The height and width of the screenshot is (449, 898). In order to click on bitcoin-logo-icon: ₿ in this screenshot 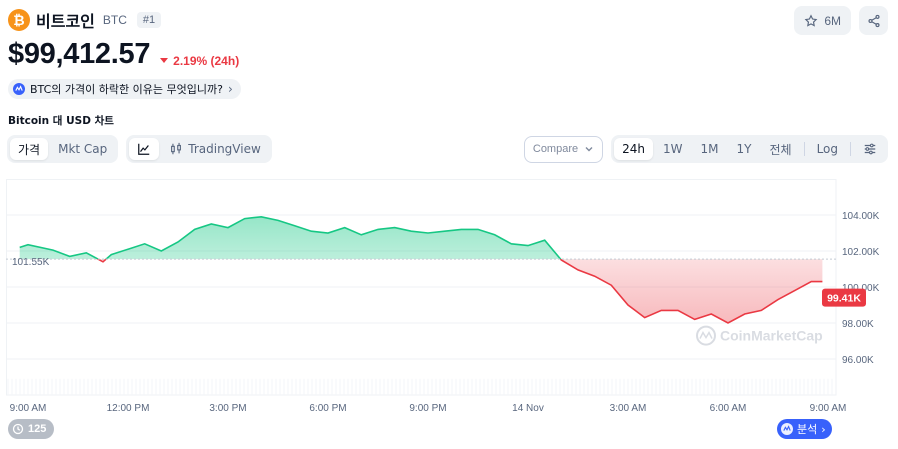, I will do `click(19, 20)`.